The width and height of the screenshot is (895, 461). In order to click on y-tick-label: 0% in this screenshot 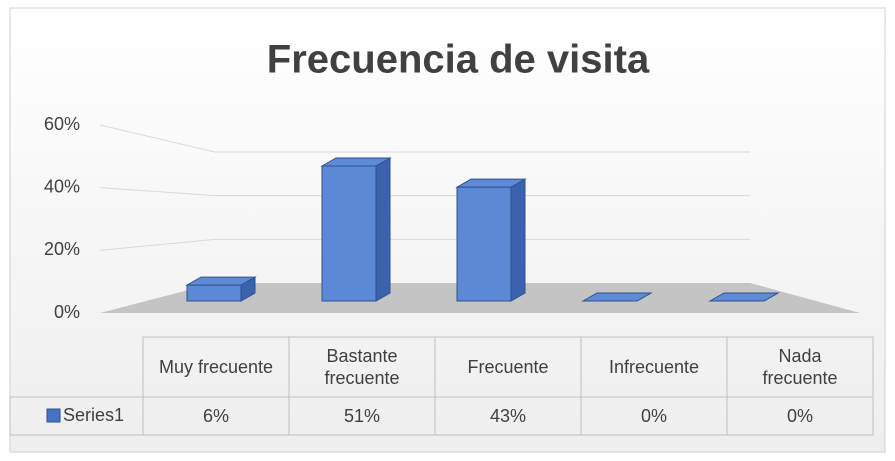, I will do `click(67, 312)`.